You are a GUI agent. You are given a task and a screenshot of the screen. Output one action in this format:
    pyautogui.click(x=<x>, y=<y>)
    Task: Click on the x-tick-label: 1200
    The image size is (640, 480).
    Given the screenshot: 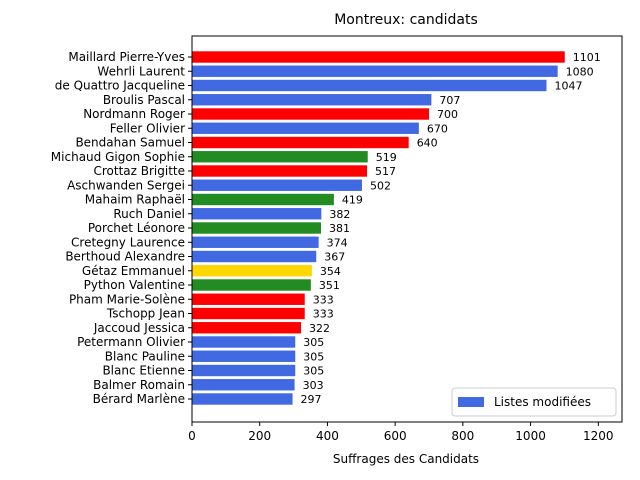 What is the action you would take?
    pyautogui.click(x=598, y=436)
    